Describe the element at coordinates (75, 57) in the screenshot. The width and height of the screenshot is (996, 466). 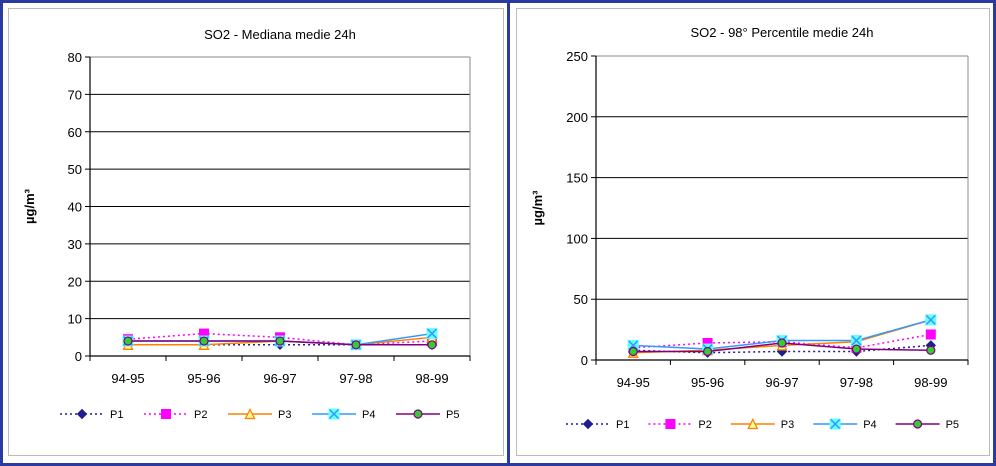
I see `y-tick-label: 80` at that location.